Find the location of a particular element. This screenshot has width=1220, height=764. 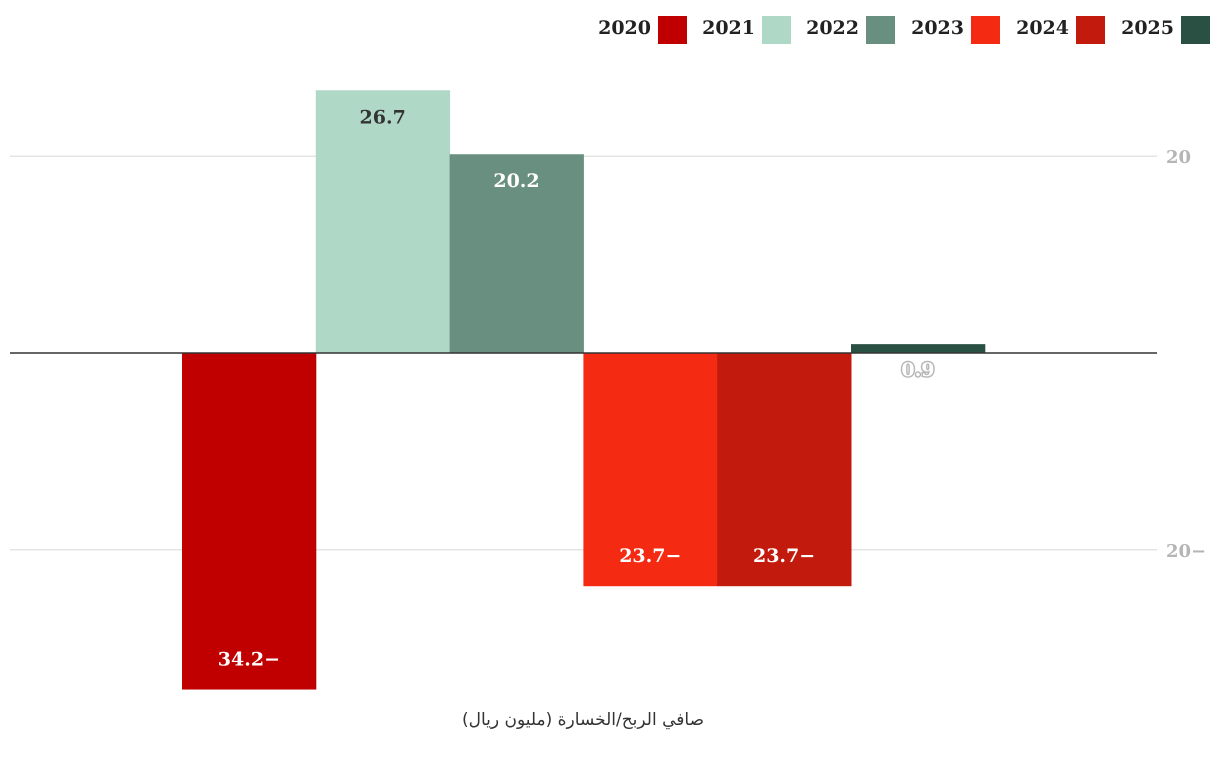

bar-2023 is located at coordinates (650, 470).